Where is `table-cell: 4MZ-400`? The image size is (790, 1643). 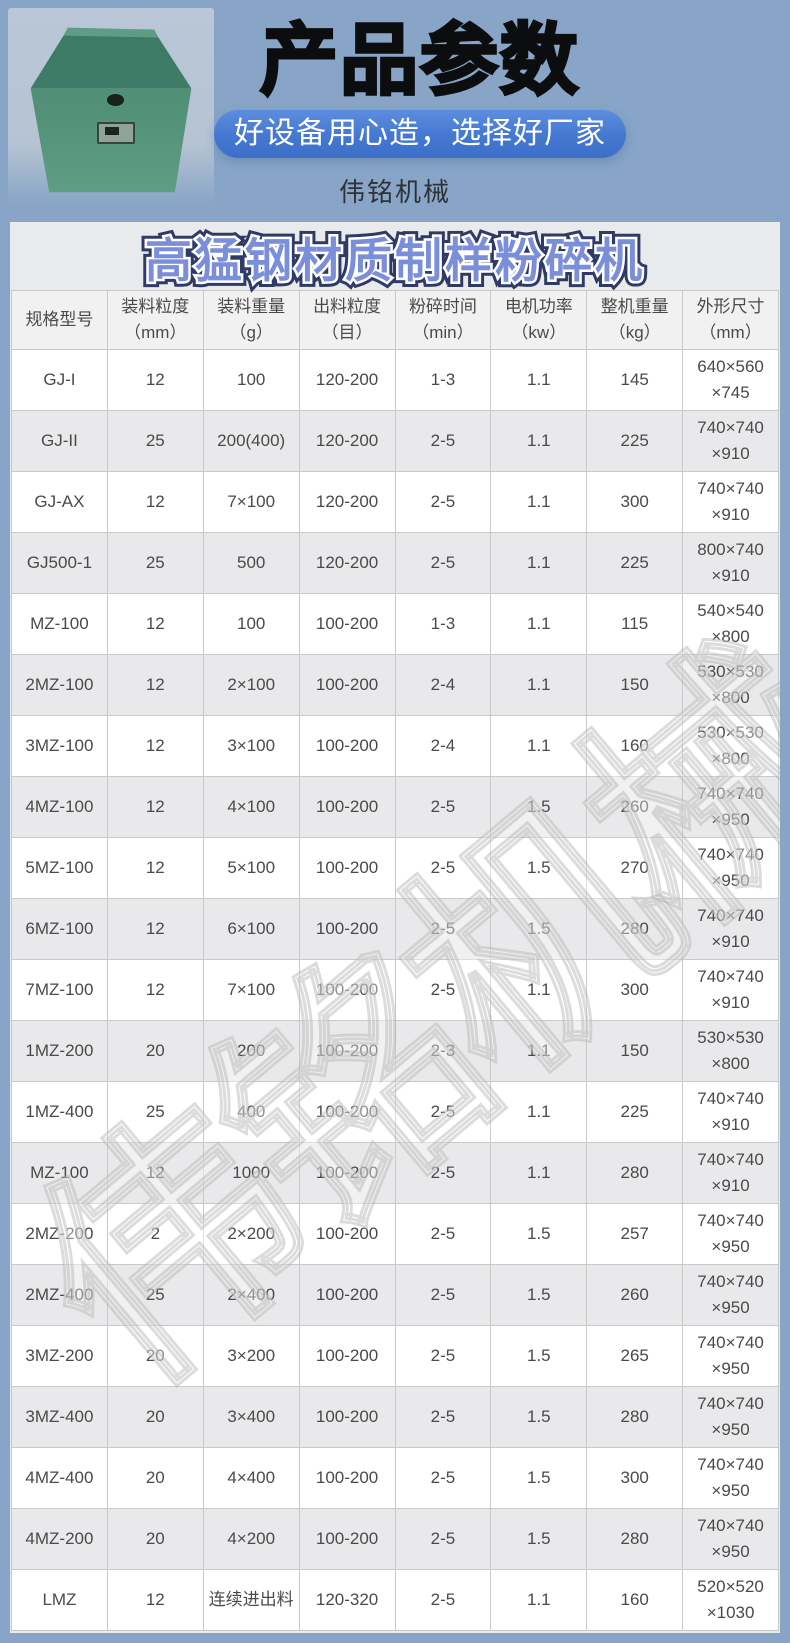
table-cell: 4MZ-400 is located at coordinates (59, 1478).